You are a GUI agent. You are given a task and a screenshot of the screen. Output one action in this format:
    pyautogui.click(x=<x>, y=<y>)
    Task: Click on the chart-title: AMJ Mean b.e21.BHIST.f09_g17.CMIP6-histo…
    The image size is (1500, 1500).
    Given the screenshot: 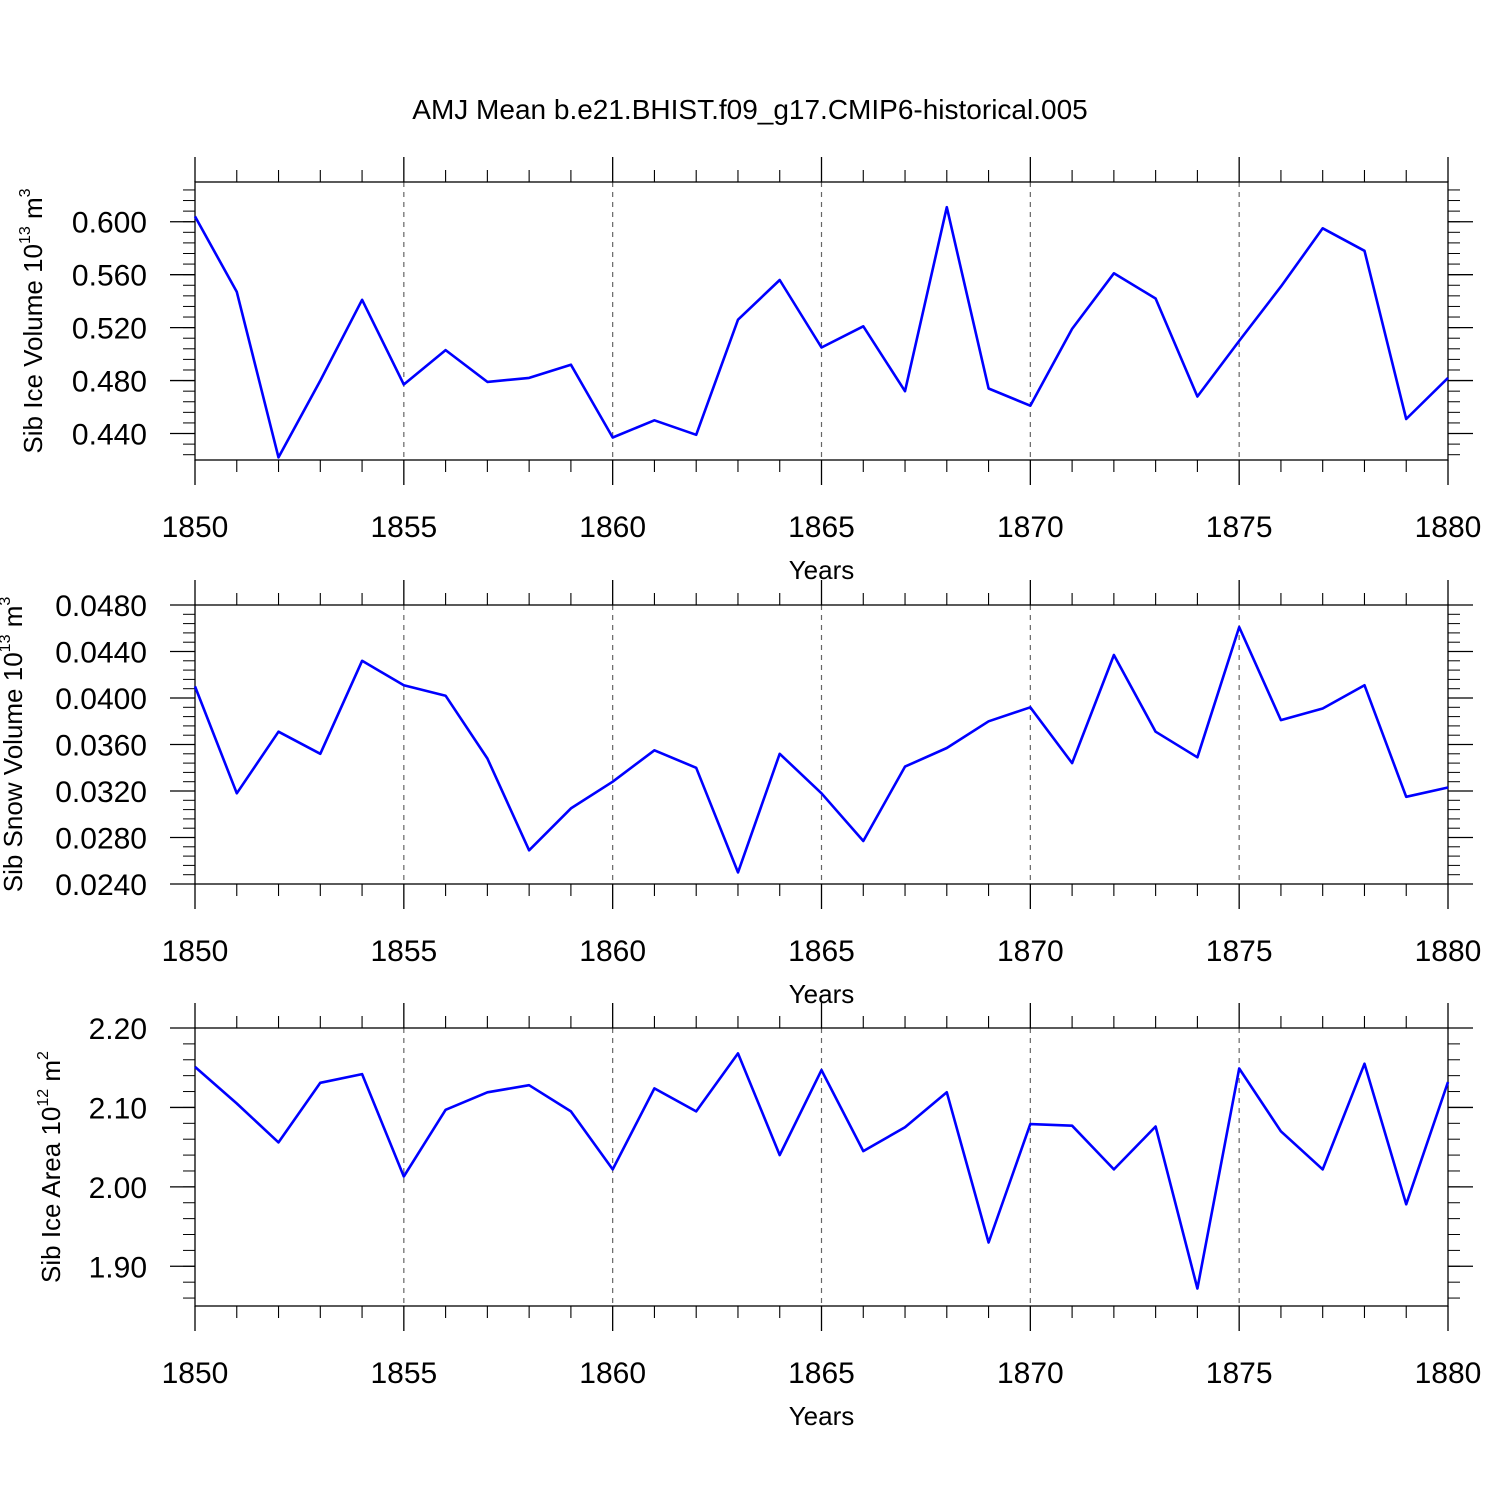 What is the action you would take?
    pyautogui.click(x=749, y=109)
    